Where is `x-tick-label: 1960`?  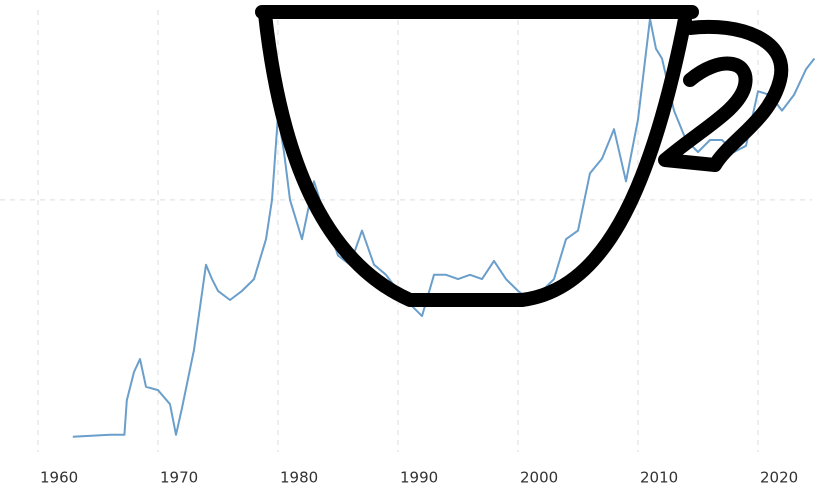
x-tick-label: 1960 is located at coordinates (59, 478).